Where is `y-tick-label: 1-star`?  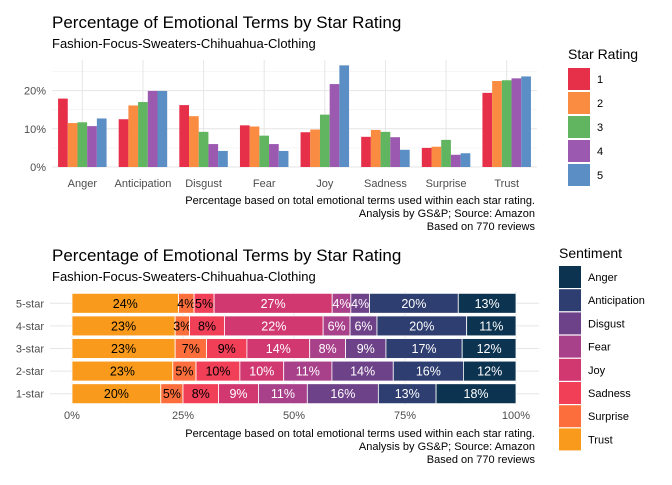
y-tick-label: 1-star is located at coordinates (30, 395).